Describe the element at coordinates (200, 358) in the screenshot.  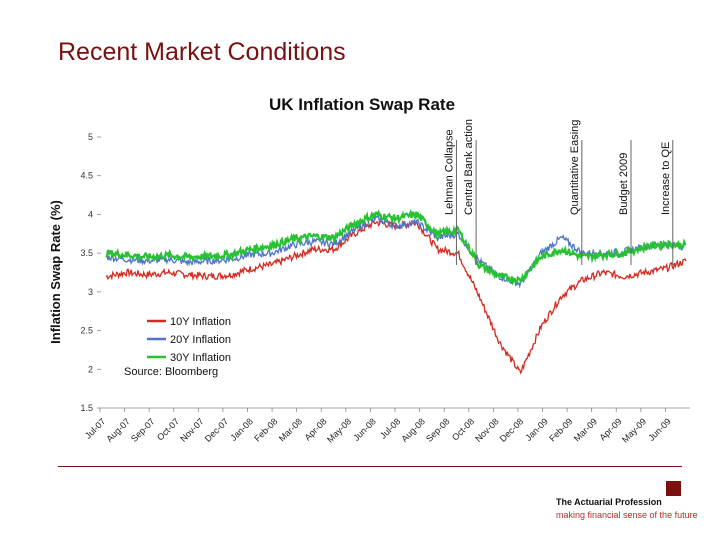
I see `legend-label: 30Y Inflation` at that location.